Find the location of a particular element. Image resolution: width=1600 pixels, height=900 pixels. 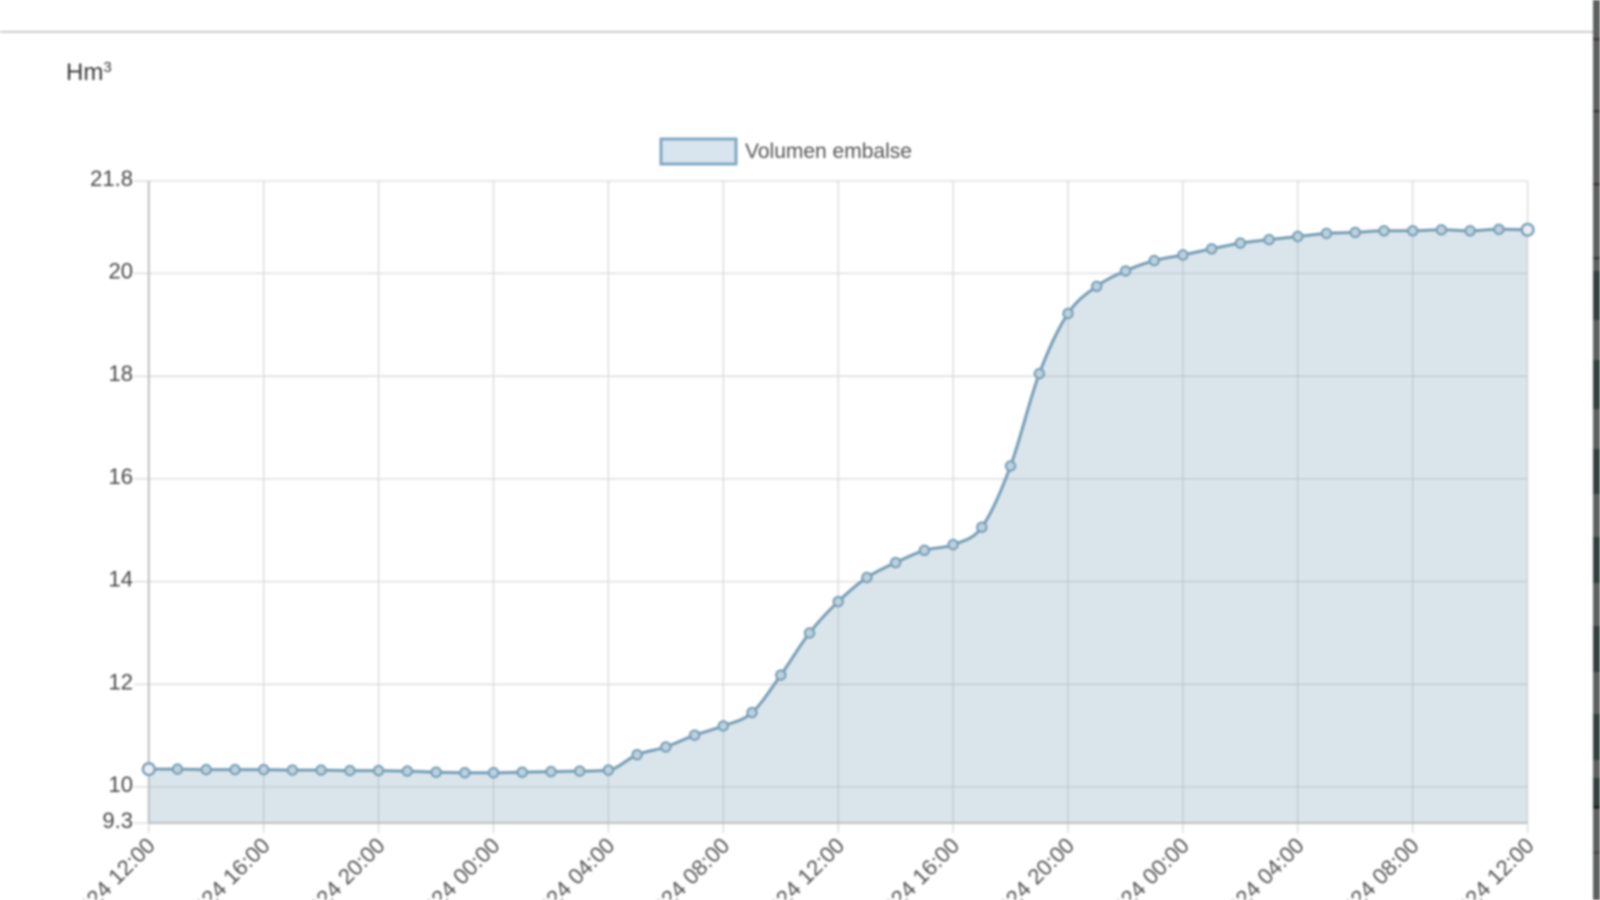

svg-text: 27/11/2024 16:00 is located at coordinates (896, 866).